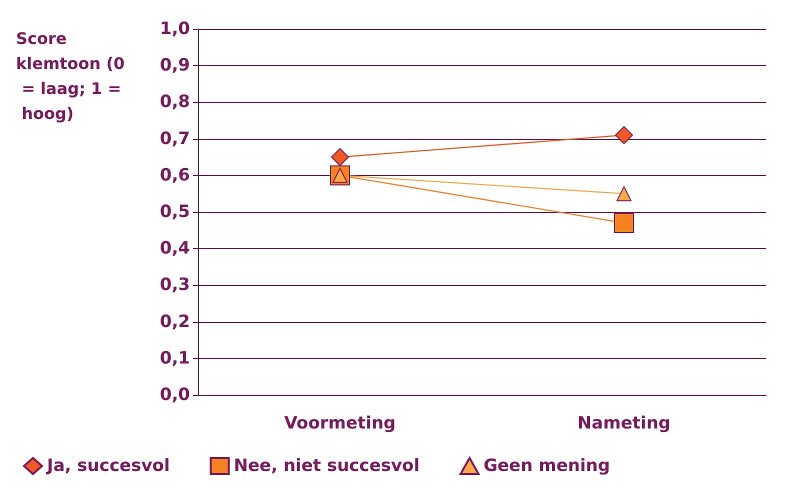 The image size is (794, 488). What do you see at coordinates (175, 322) in the screenshot?
I see `y-tick-label: 0,2` at bounding box center [175, 322].